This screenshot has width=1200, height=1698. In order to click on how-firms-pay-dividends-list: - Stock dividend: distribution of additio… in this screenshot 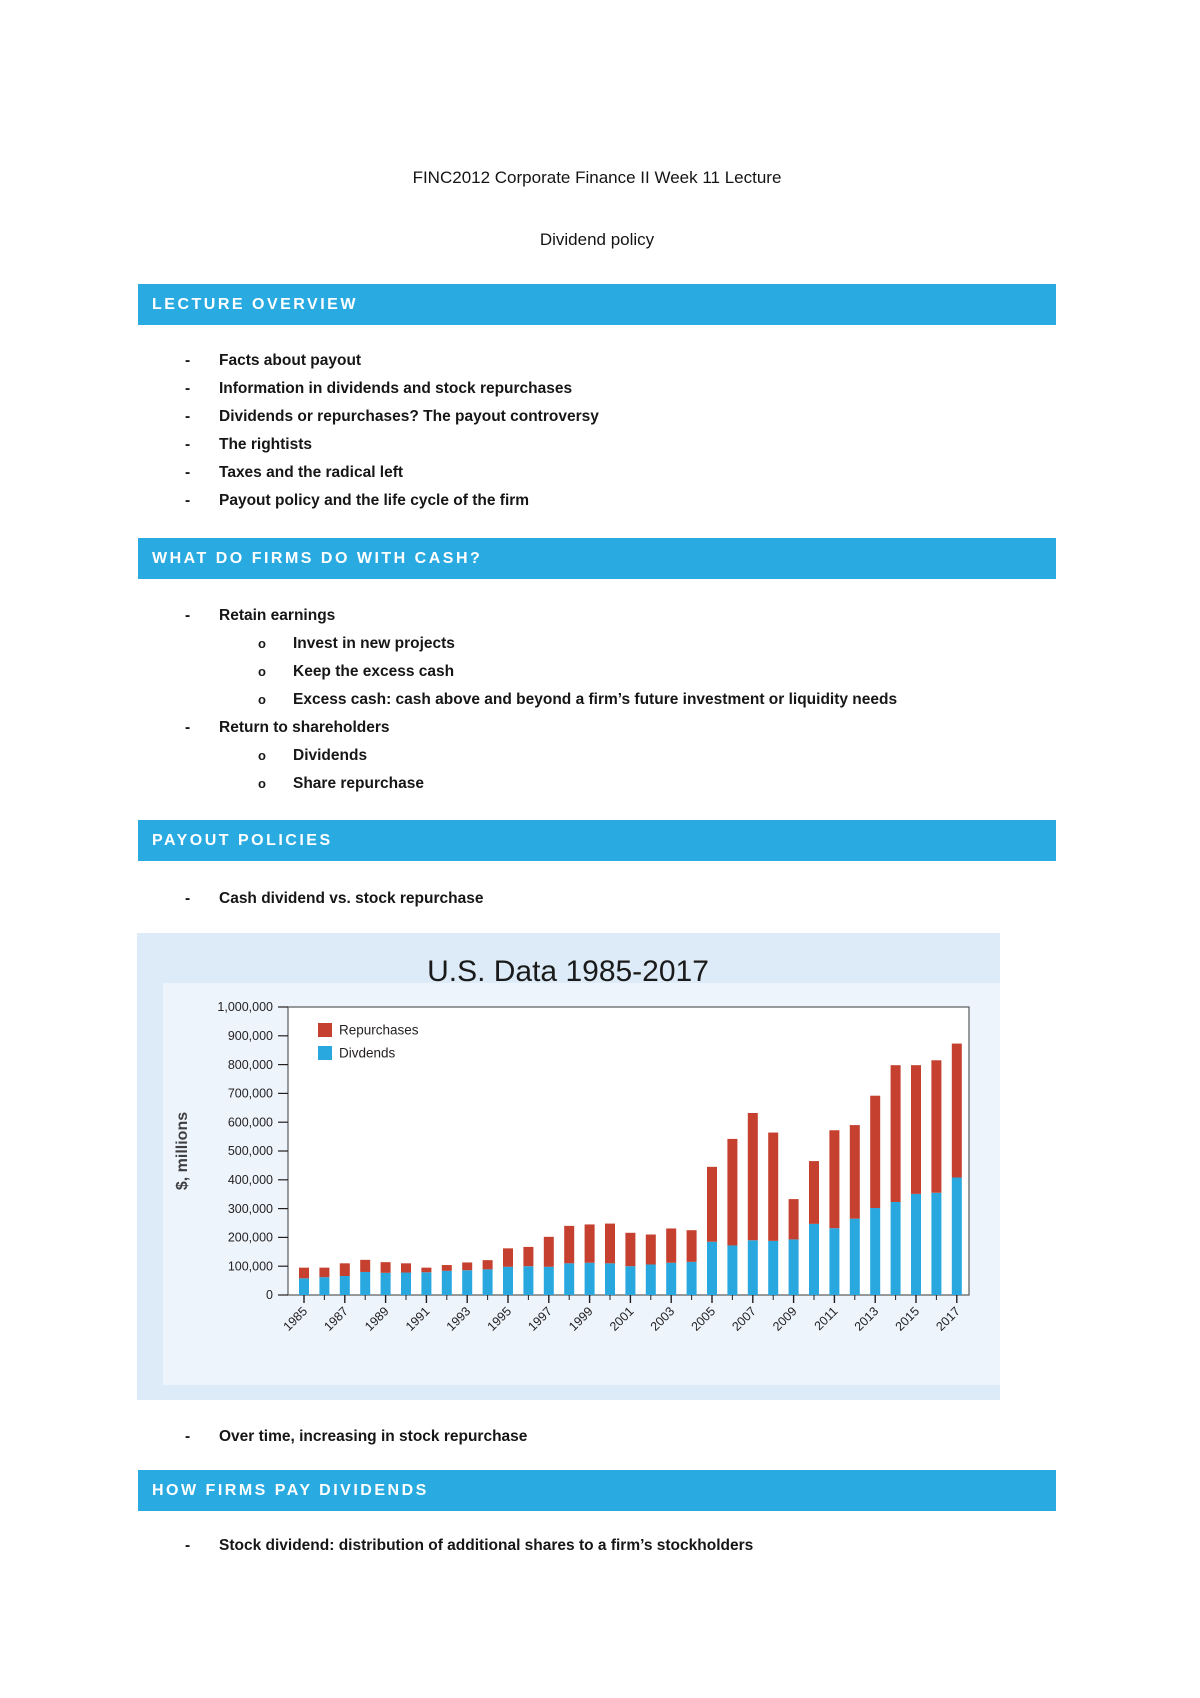, I will do `click(597, 1546)`.